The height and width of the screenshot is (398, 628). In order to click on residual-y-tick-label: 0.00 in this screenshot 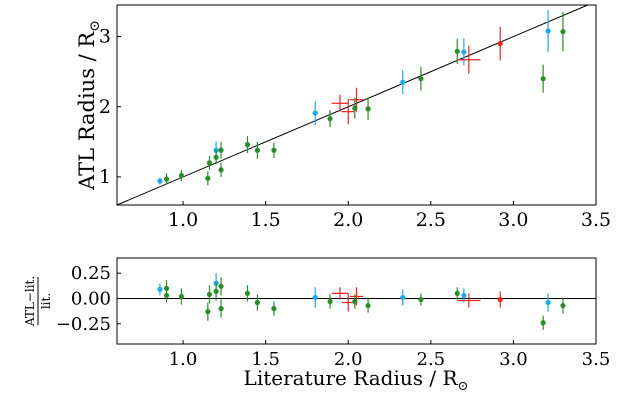, I will do `click(91, 298)`.